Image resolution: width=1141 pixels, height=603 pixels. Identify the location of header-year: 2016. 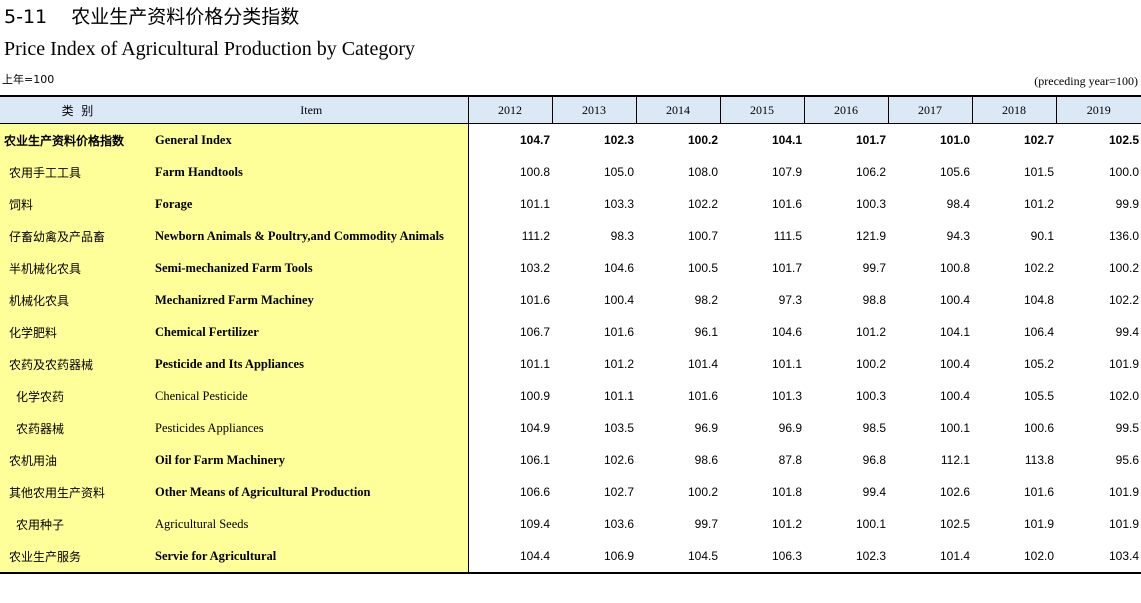
(845, 109).